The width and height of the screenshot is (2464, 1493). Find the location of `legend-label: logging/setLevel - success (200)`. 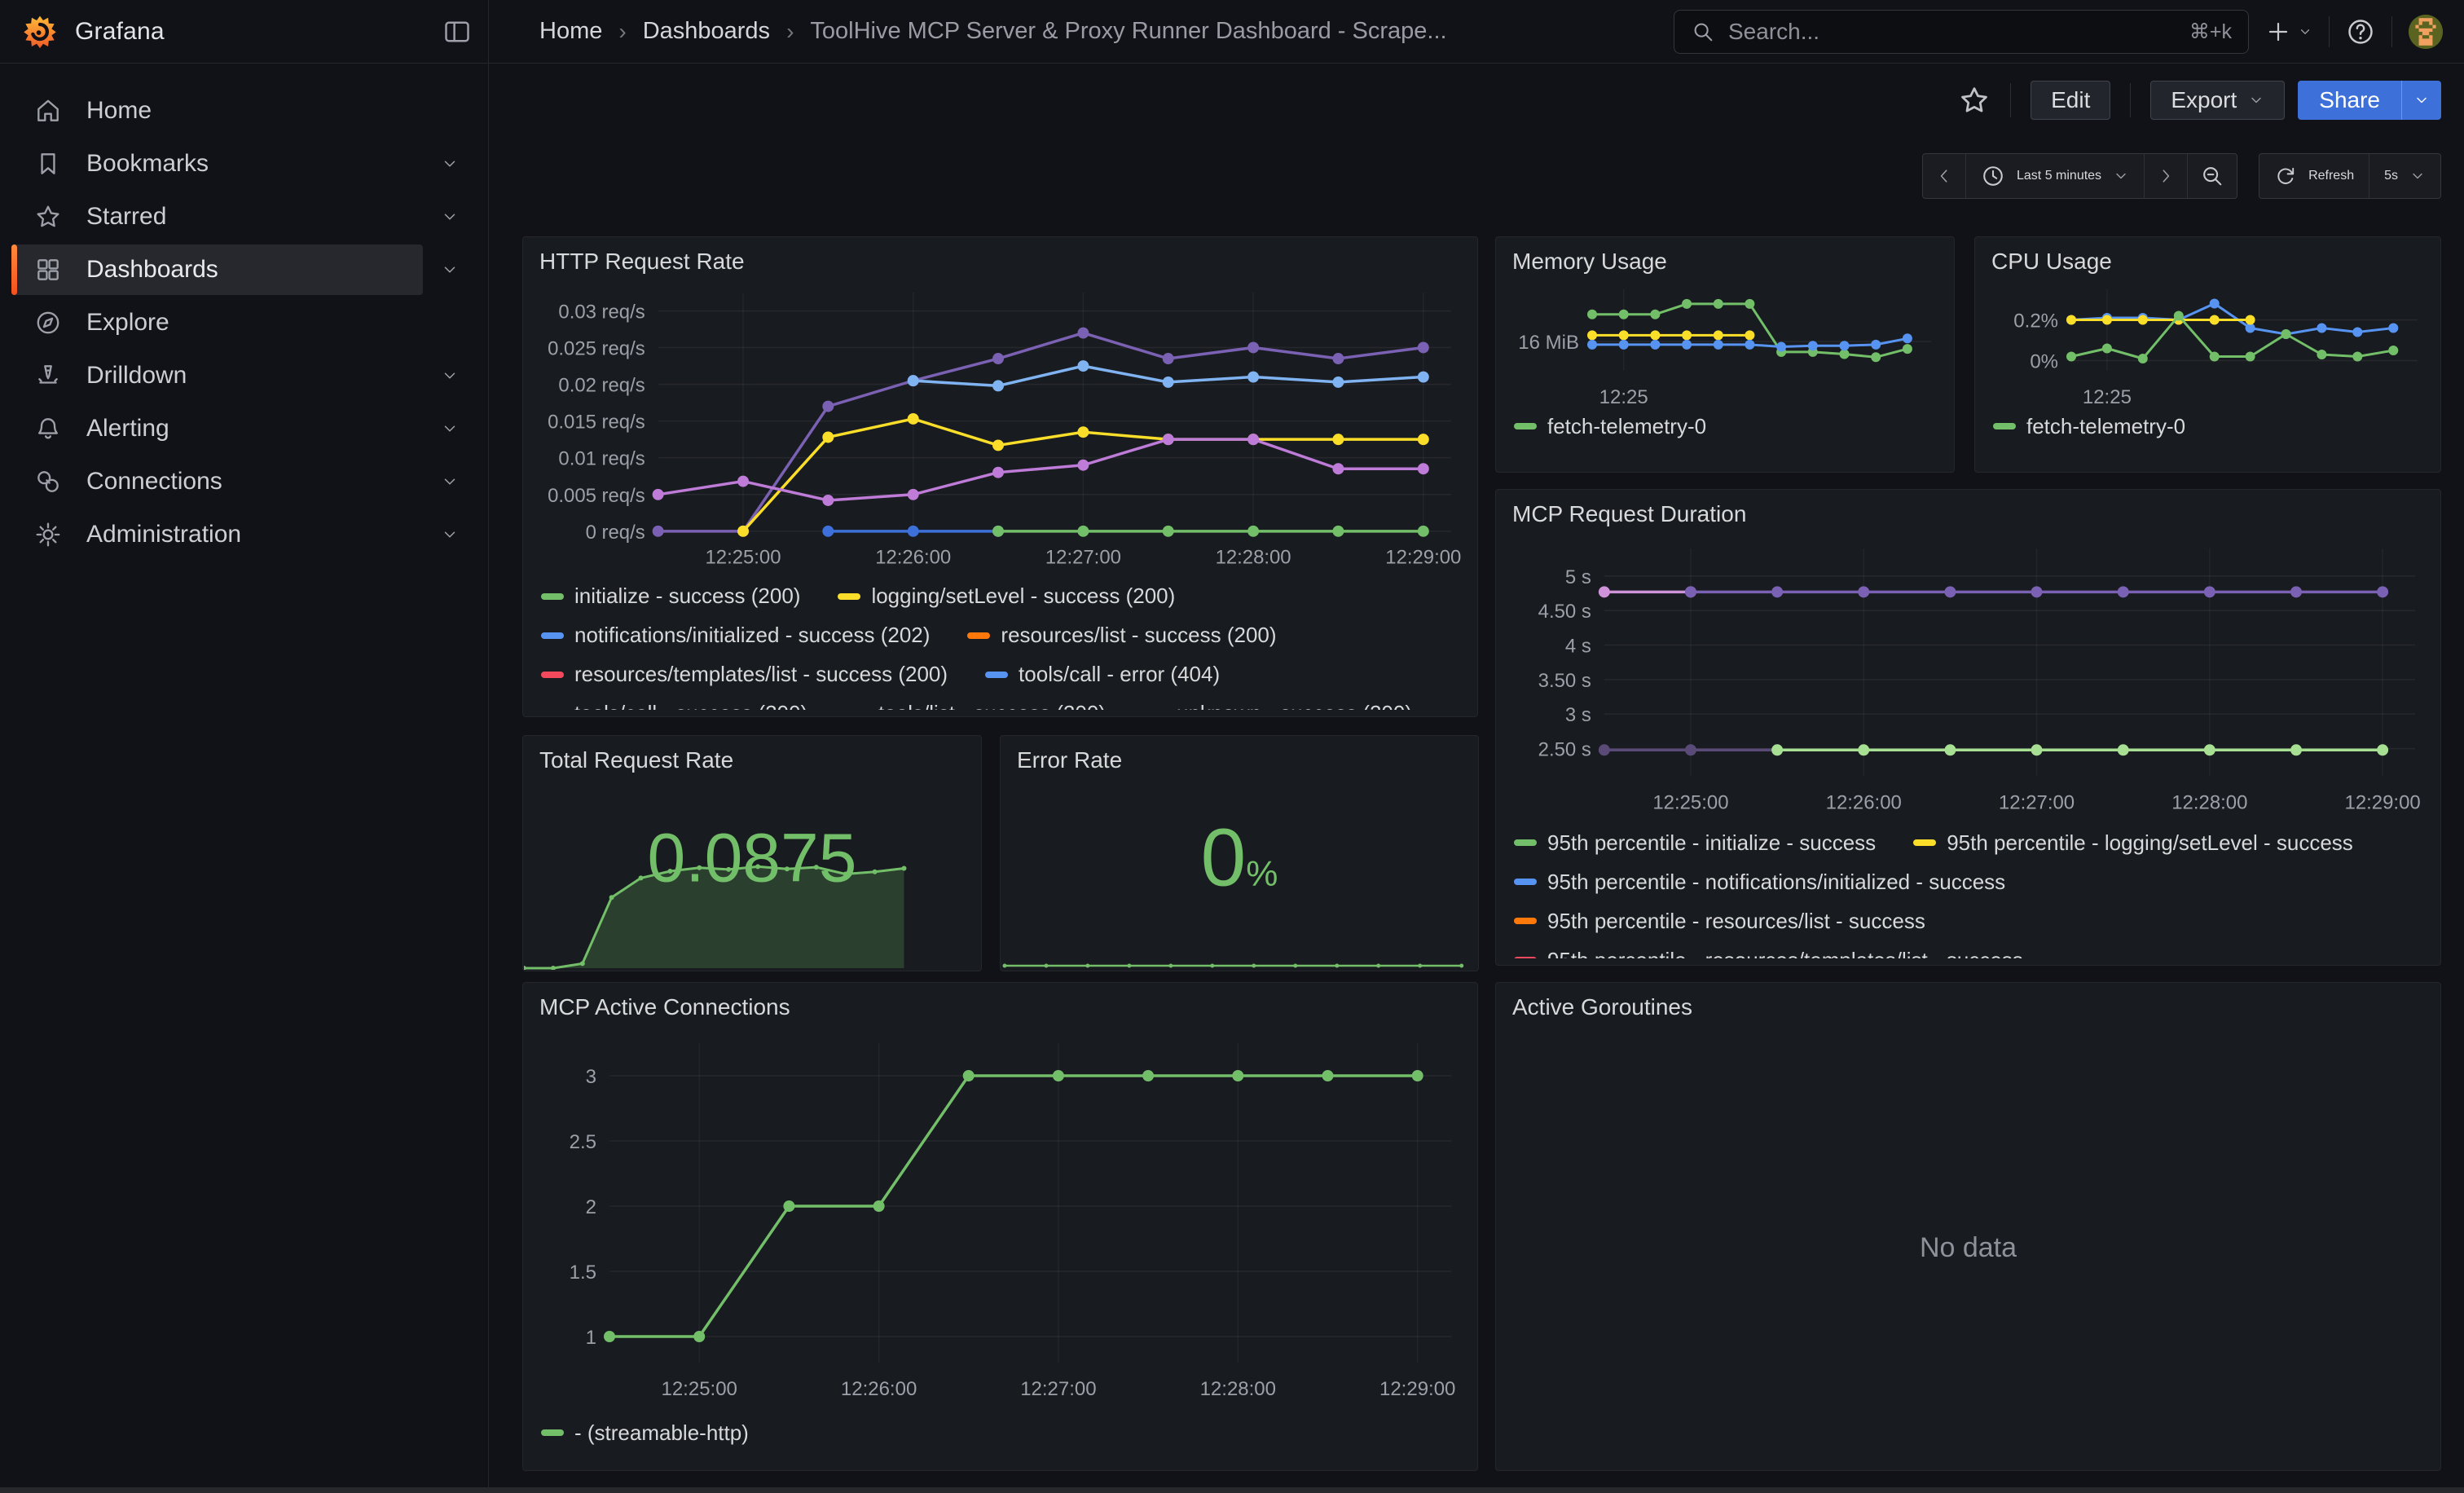

legend-label: logging/setLevel - success (200) is located at coordinates (1023, 597).